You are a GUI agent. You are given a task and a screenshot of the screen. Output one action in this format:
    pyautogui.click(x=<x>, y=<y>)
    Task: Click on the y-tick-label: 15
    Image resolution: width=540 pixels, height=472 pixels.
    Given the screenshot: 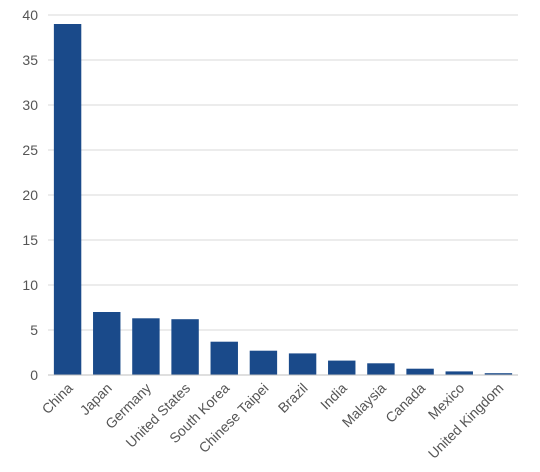 What is the action you would take?
    pyautogui.click(x=30, y=240)
    